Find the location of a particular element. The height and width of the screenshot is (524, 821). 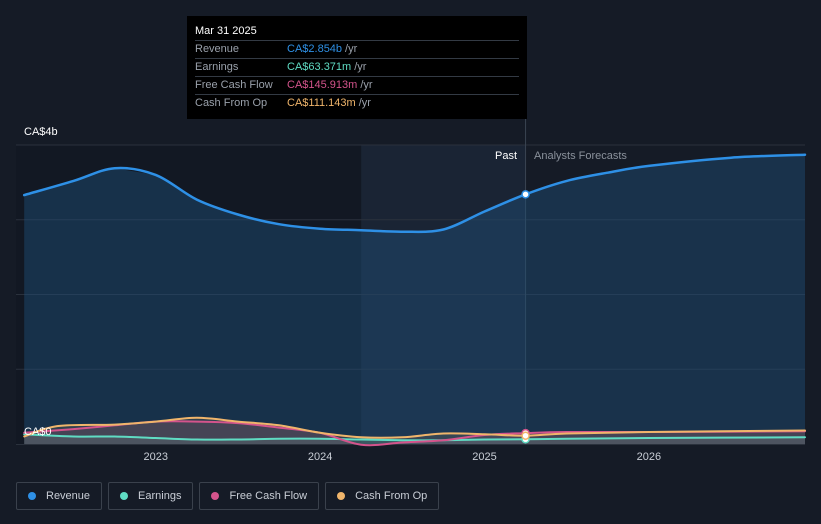

tooltip-row-earnings: Earnings CA$63.371m /yr is located at coordinates (357, 67).